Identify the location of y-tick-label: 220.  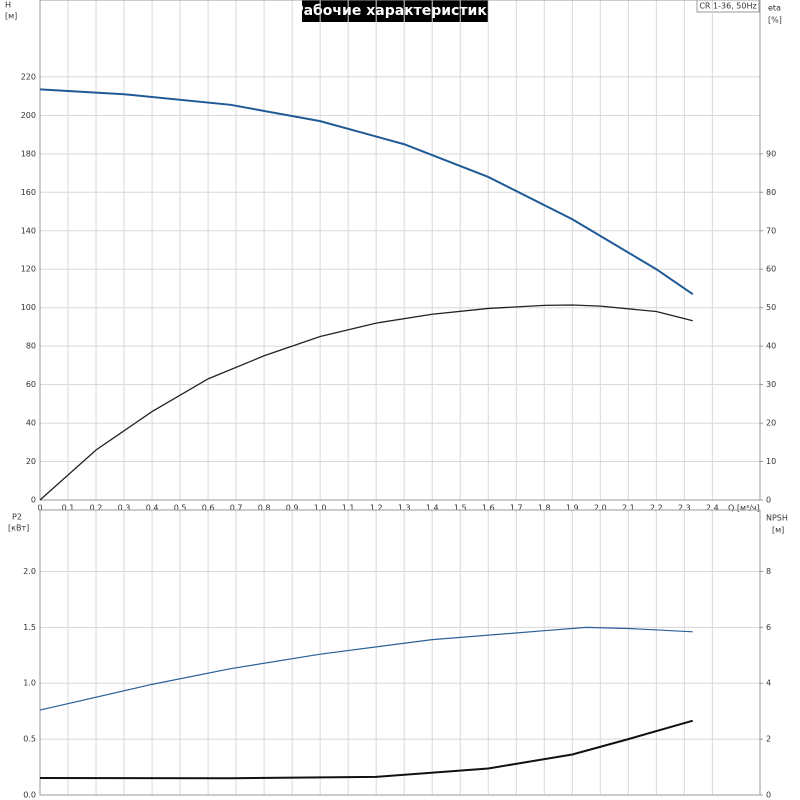
(28, 76).